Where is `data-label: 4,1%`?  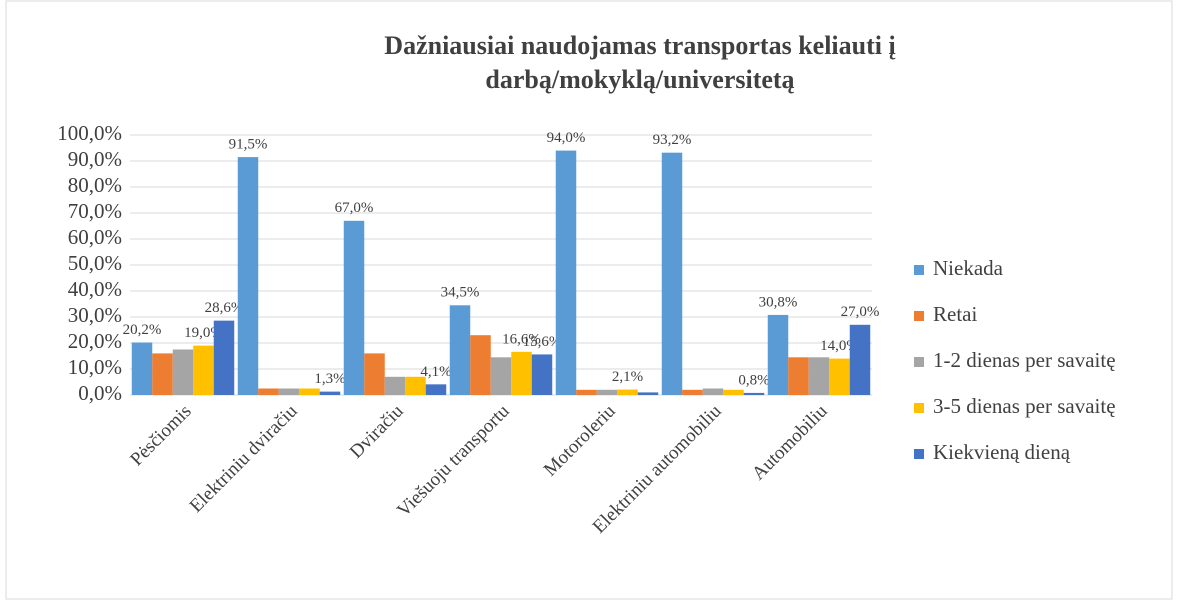
data-label: 4,1% is located at coordinates (435, 372).